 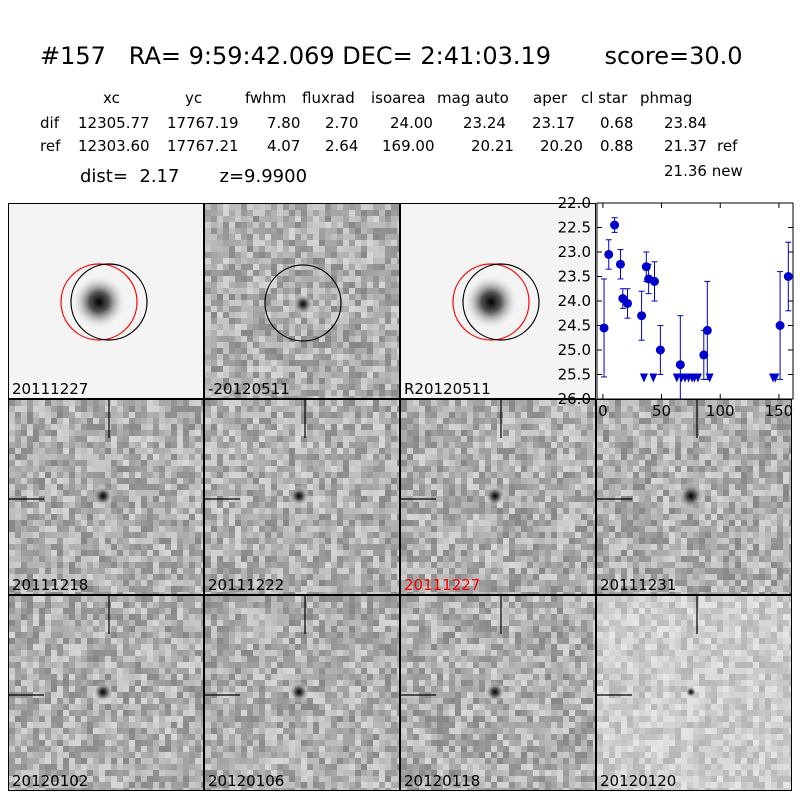 What do you see at coordinates (553, 123) in the screenshot?
I see `dif-aper: 23.17` at bounding box center [553, 123].